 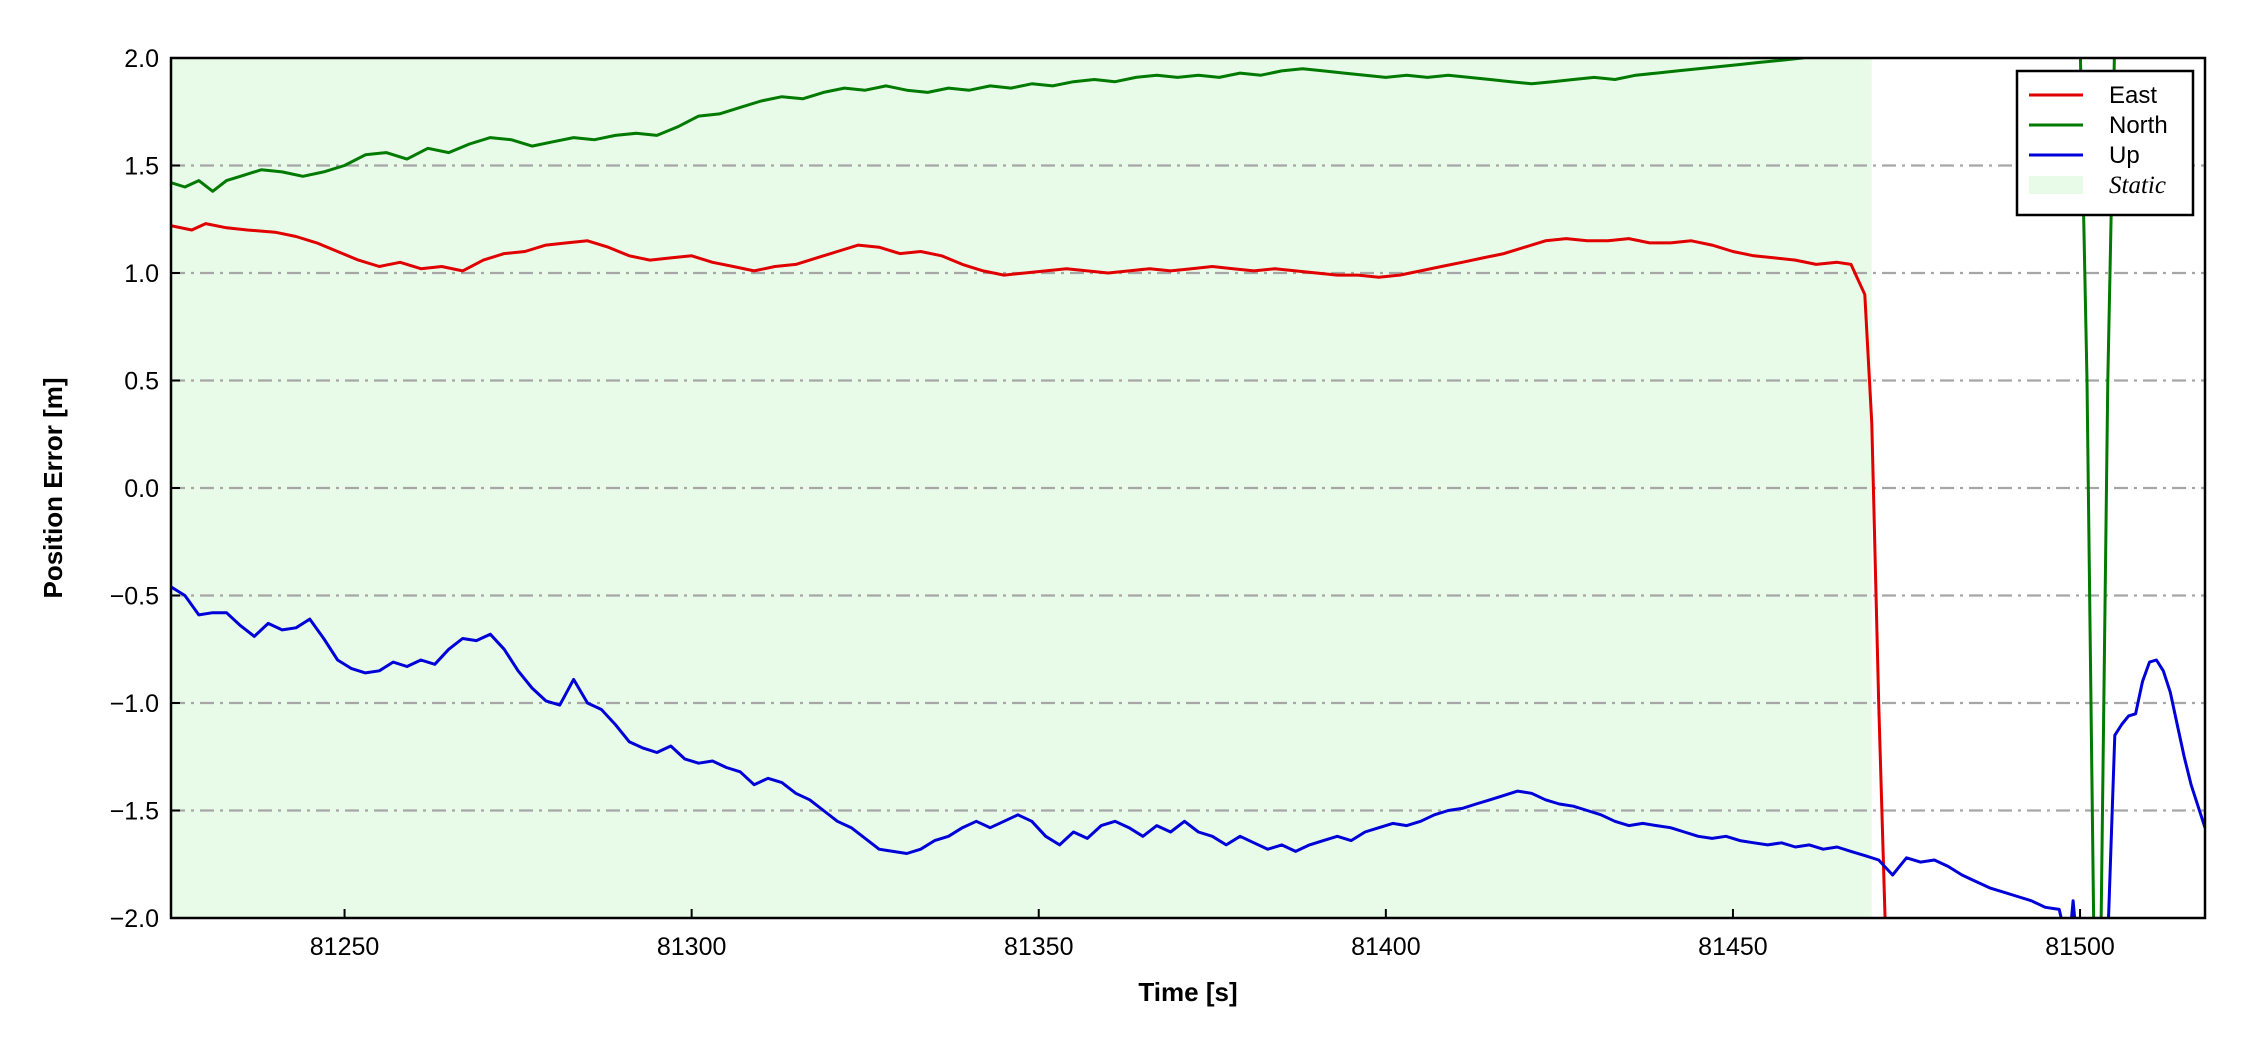 What do you see at coordinates (141, 274) in the screenshot?
I see `y-tick-label-6: 1.0` at bounding box center [141, 274].